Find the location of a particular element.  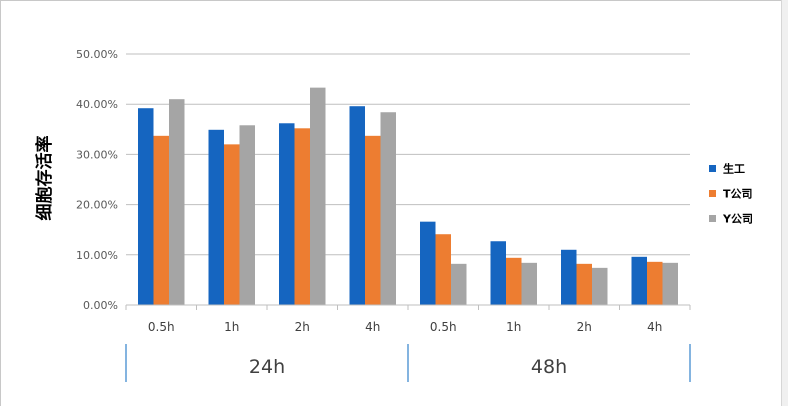

group-label: 24h is located at coordinates (267, 367).